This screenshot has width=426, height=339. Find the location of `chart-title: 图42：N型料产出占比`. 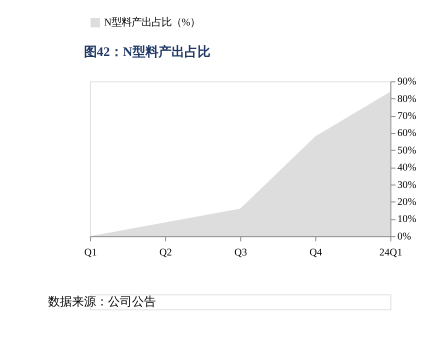

chart-title: 图42：N型料产出占比 is located at coordinates (147, 51).